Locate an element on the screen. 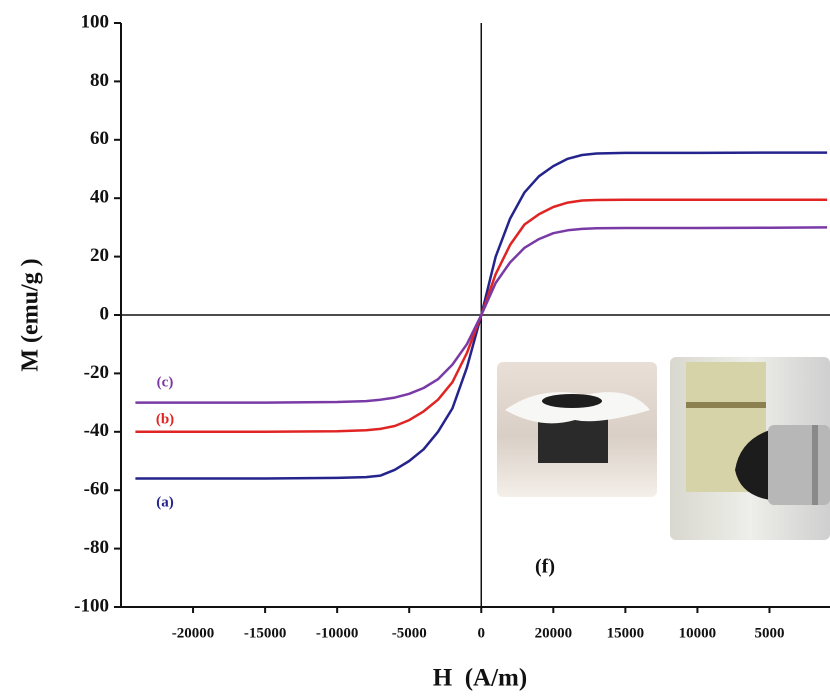 The image size is (830, 696). x-tick-label: -15000 is located at coordinates (265, 633).